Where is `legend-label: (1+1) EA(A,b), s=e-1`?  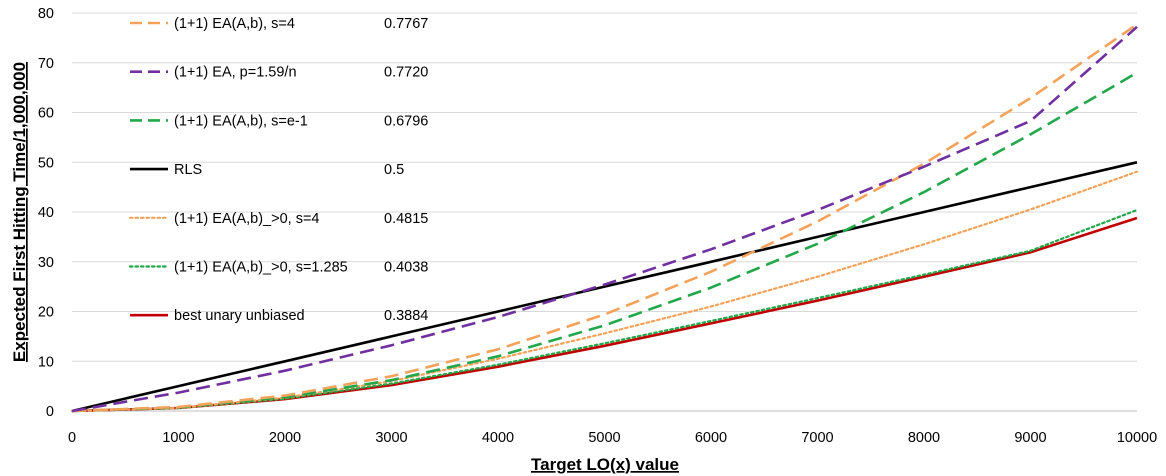
legend-label: (1+1) EA(A,b), s=e-1 is located at coordinates (241, 121).